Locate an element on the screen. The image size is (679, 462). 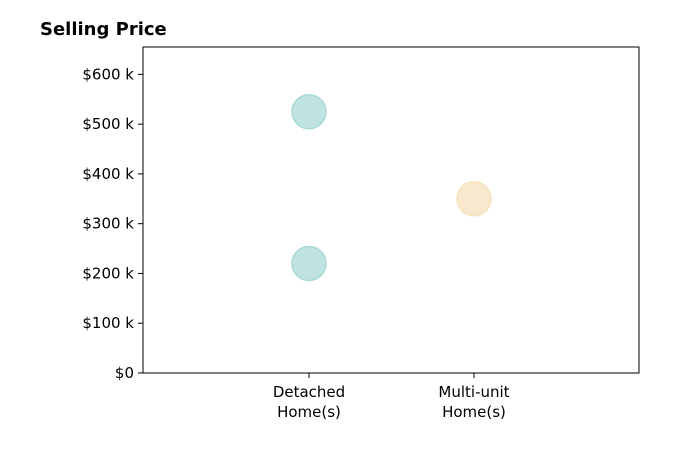
x-axis: Detached Home(s) Multi-unit Home(s) is located at coordinates (391, 397).